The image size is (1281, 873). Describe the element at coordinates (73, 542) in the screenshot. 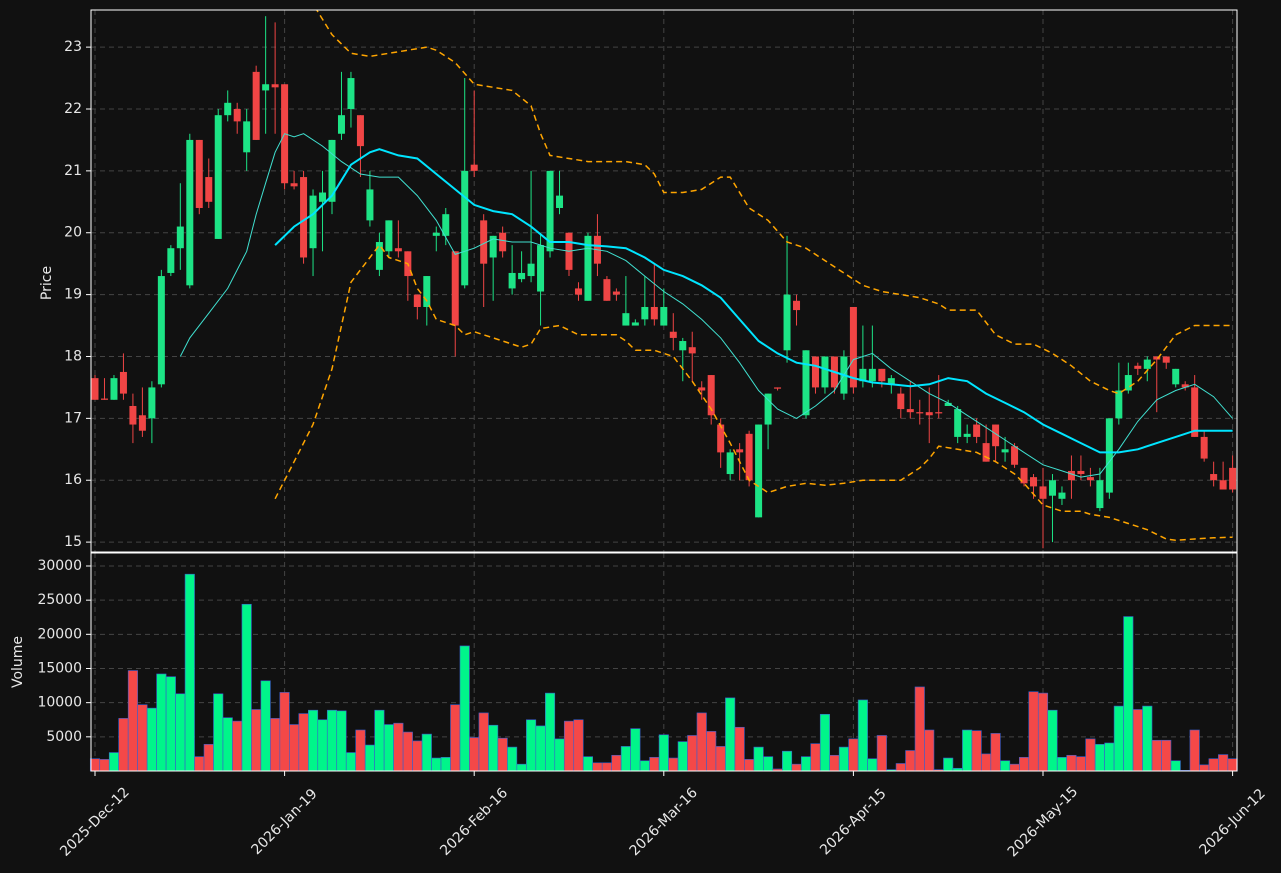

I see `y-tick-label: 15` at that location.